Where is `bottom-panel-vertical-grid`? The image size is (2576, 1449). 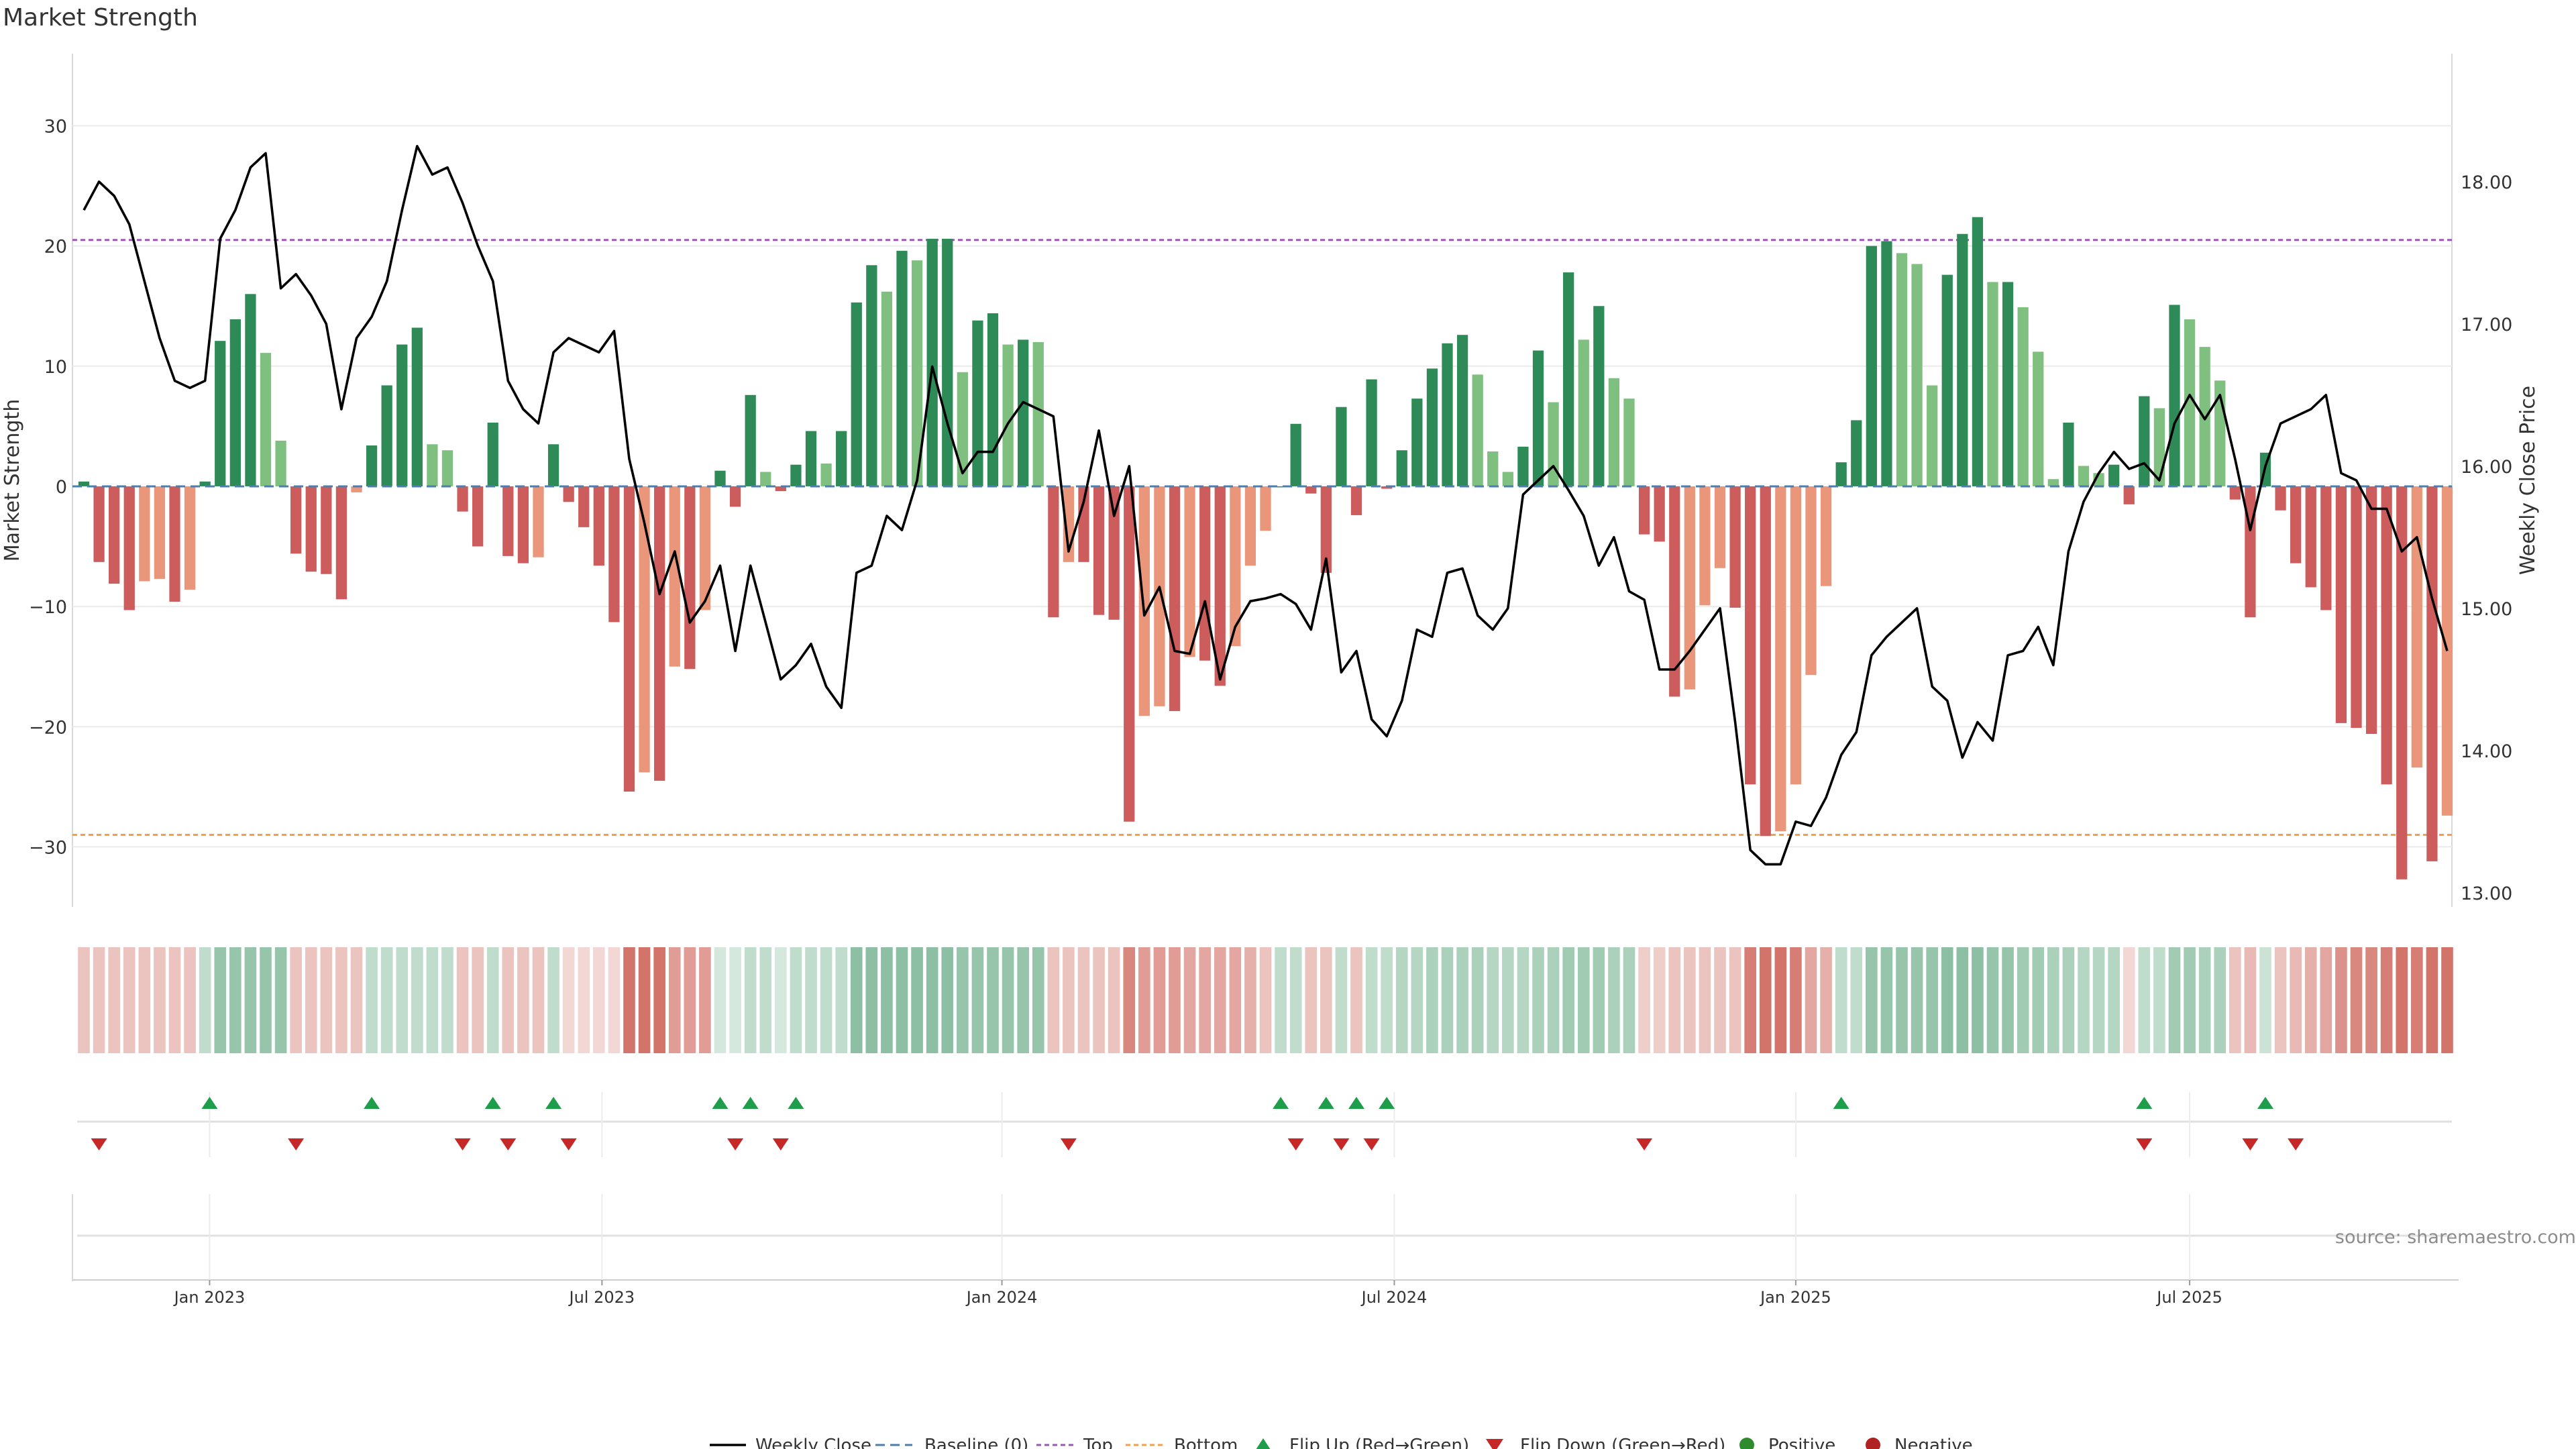
bottom-panel-vertical-grid is located at coordinates (1200, 1237).